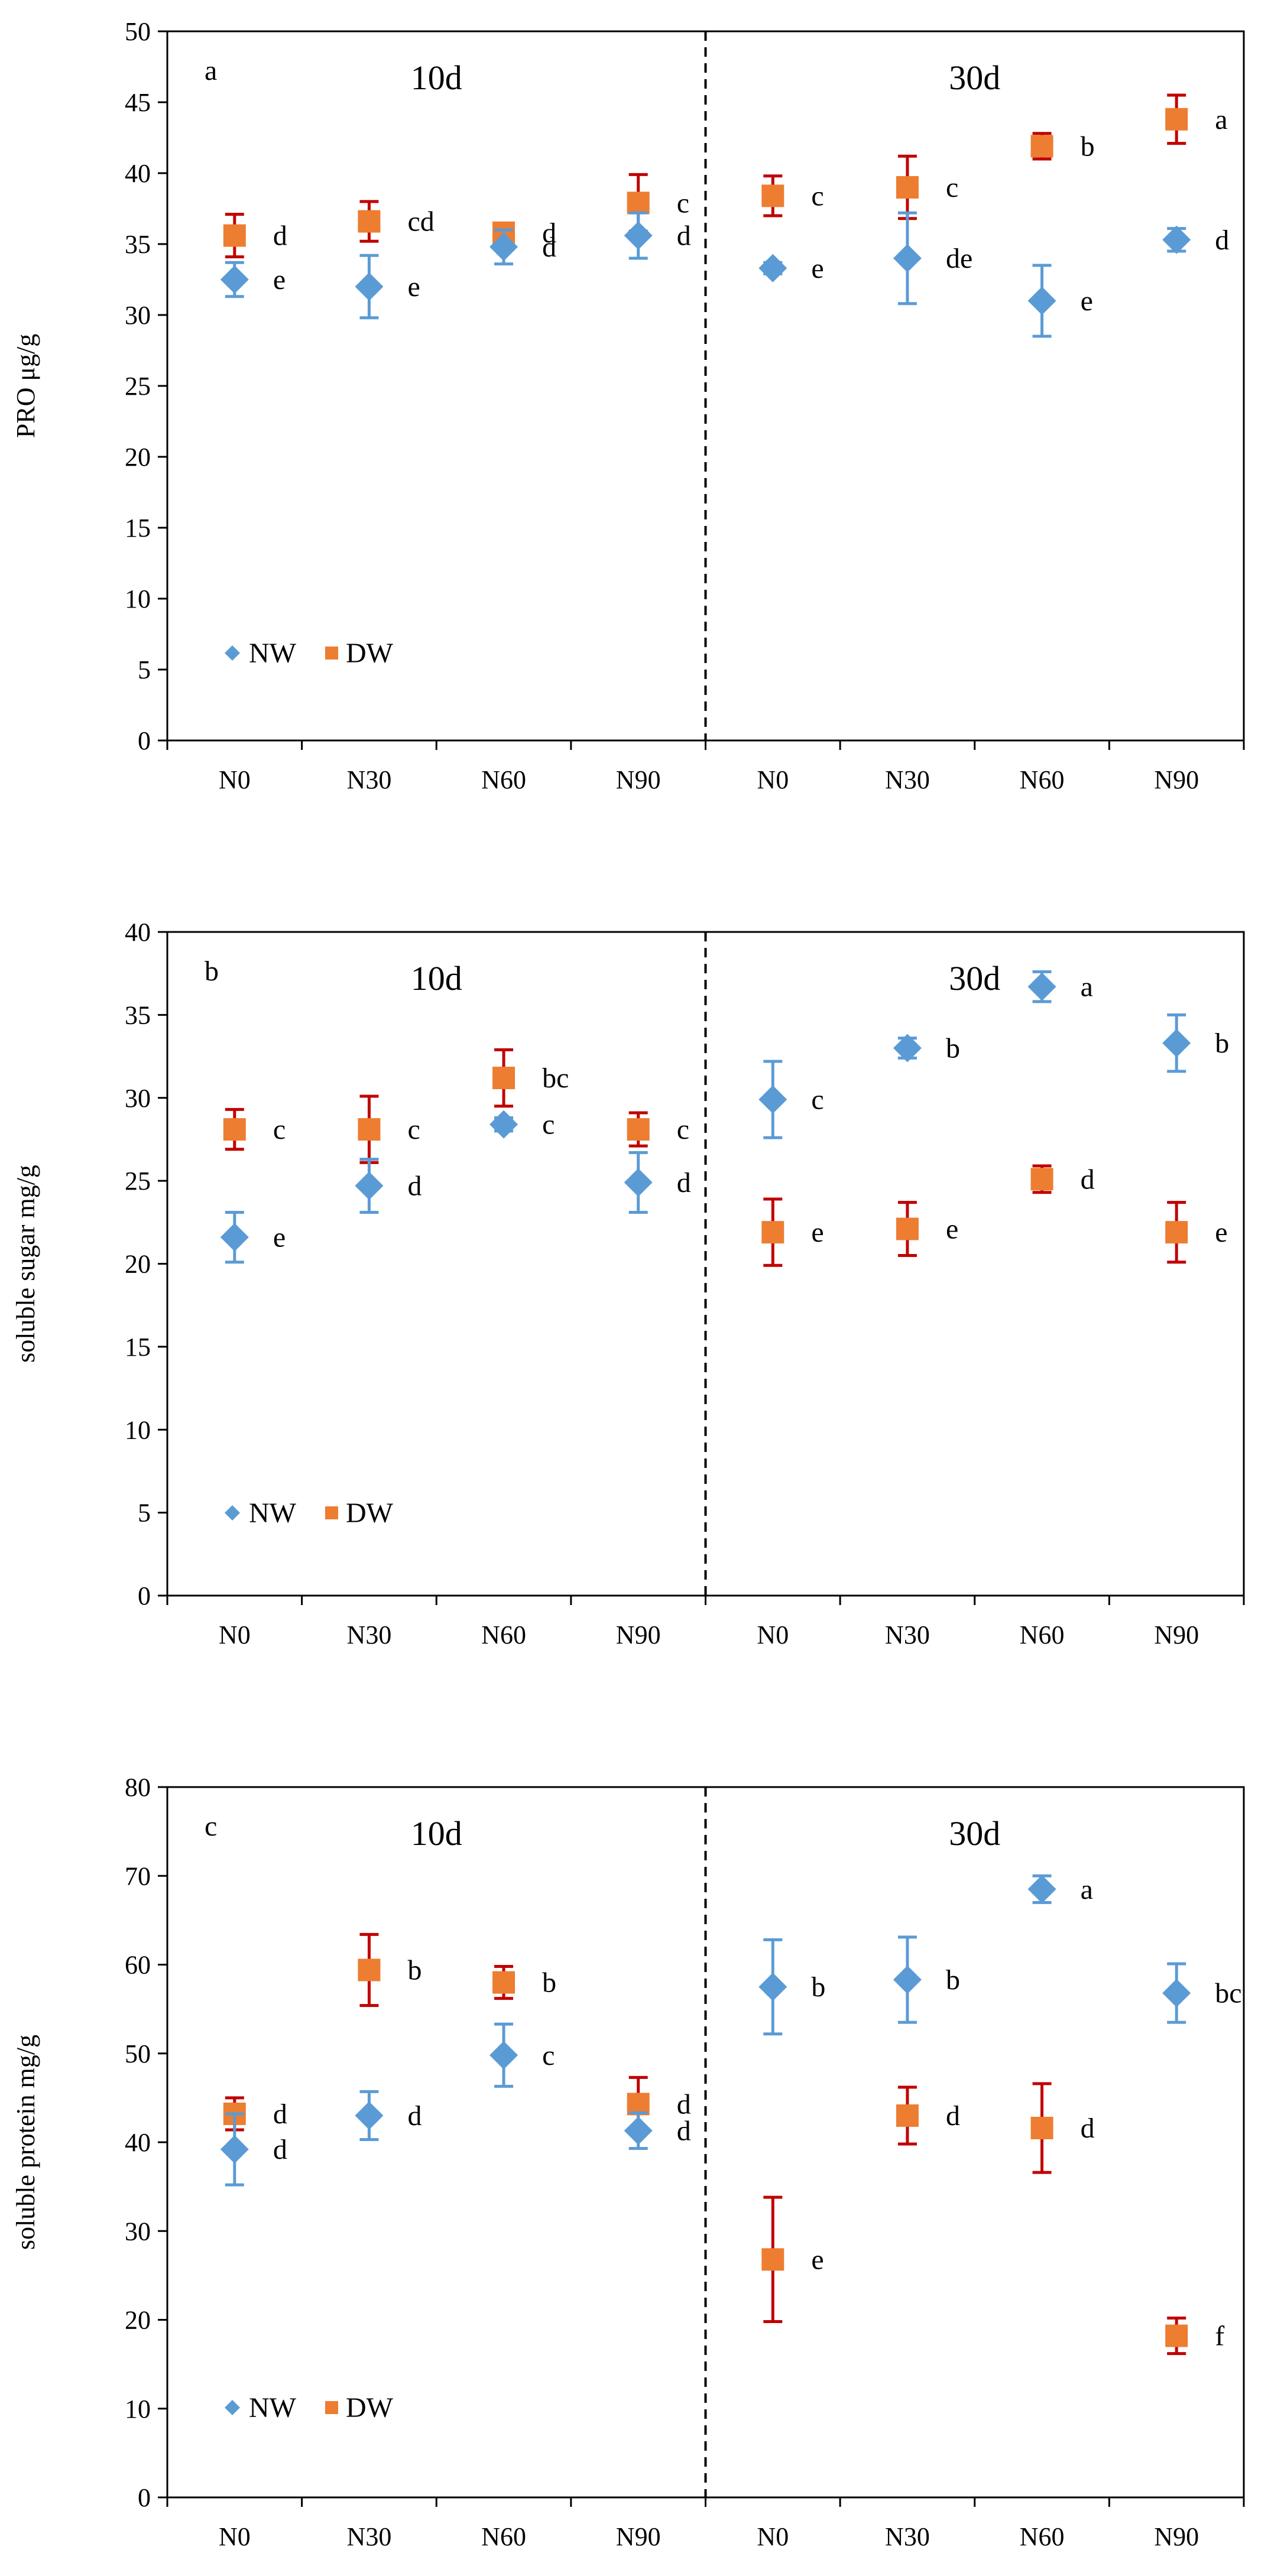 The image size is (1271, 2576). I want to click on nw-sig-letter: a, so click(1087, 987).